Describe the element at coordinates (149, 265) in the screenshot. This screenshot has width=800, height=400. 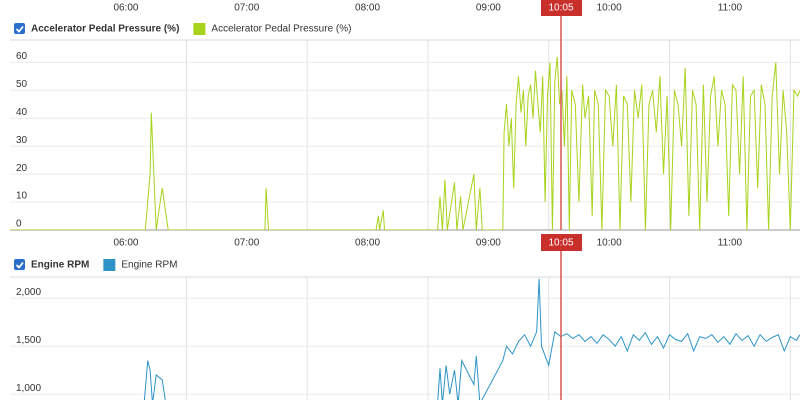
I see `legend-label: Engine RPM` at that location.